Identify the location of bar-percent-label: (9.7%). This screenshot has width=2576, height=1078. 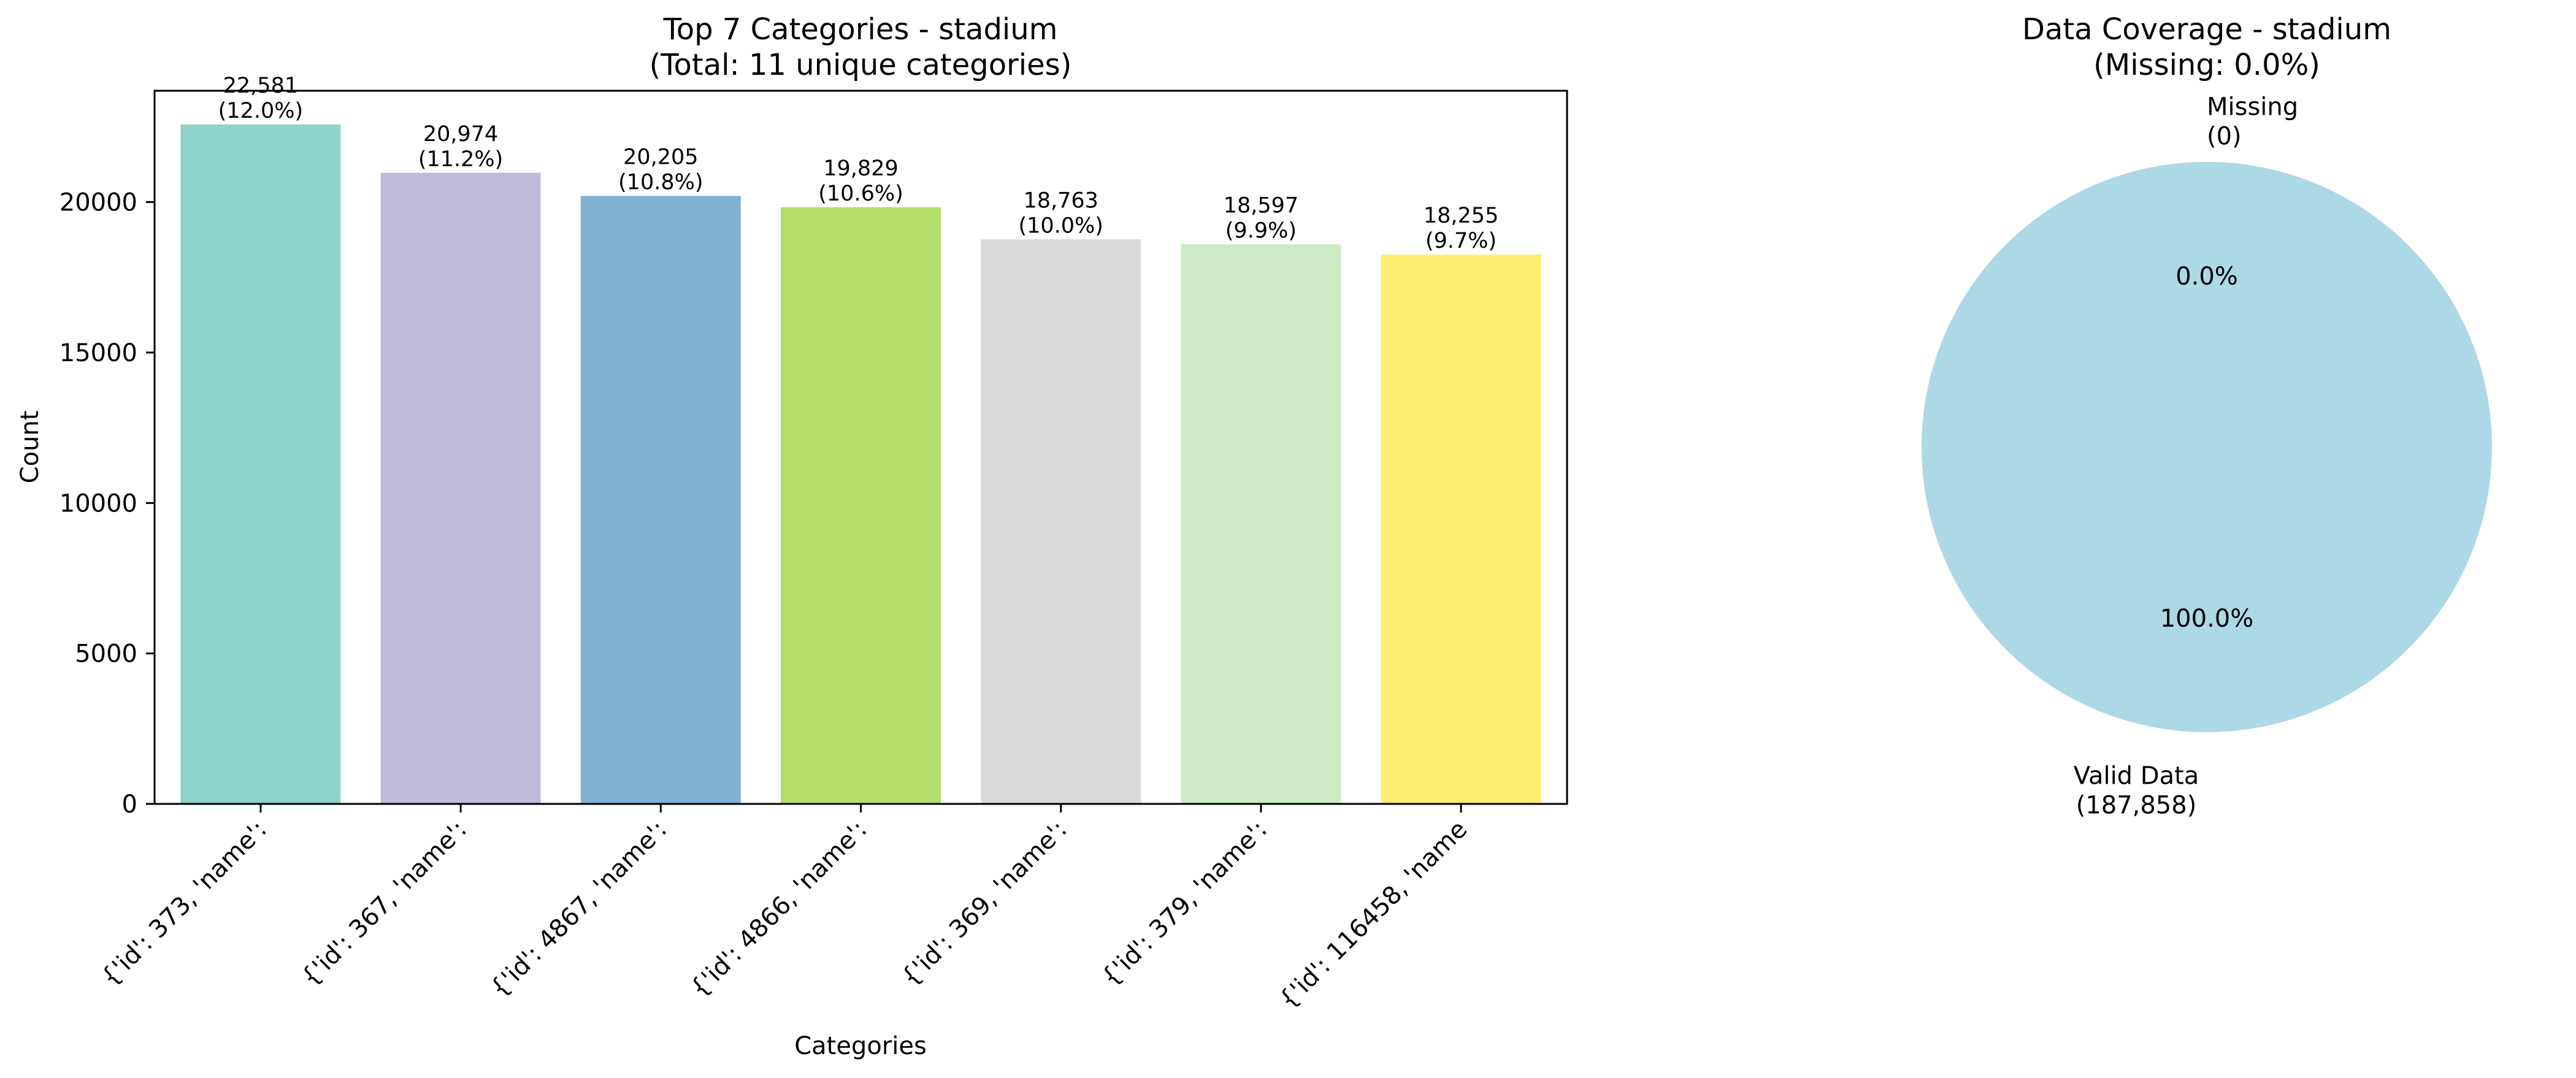
(1461, 241).